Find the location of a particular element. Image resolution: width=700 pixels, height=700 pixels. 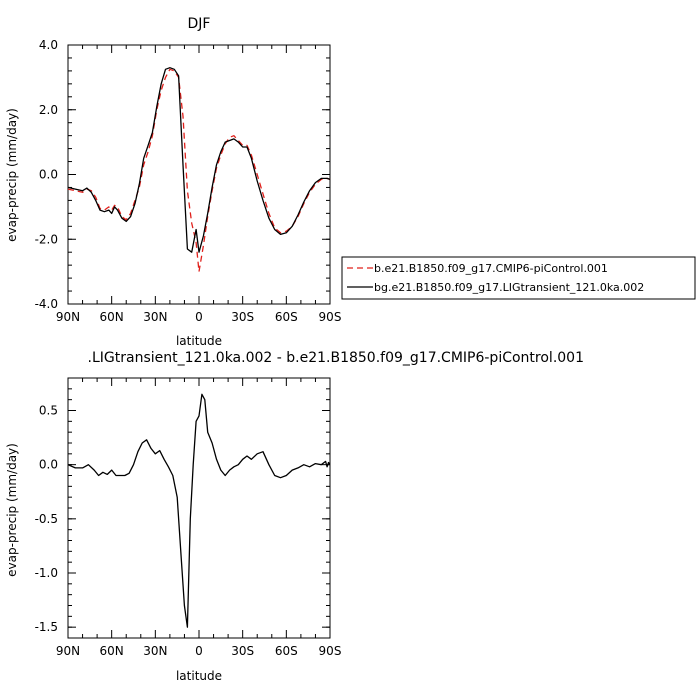

panel-top-series is located at coordinates (199, 170).